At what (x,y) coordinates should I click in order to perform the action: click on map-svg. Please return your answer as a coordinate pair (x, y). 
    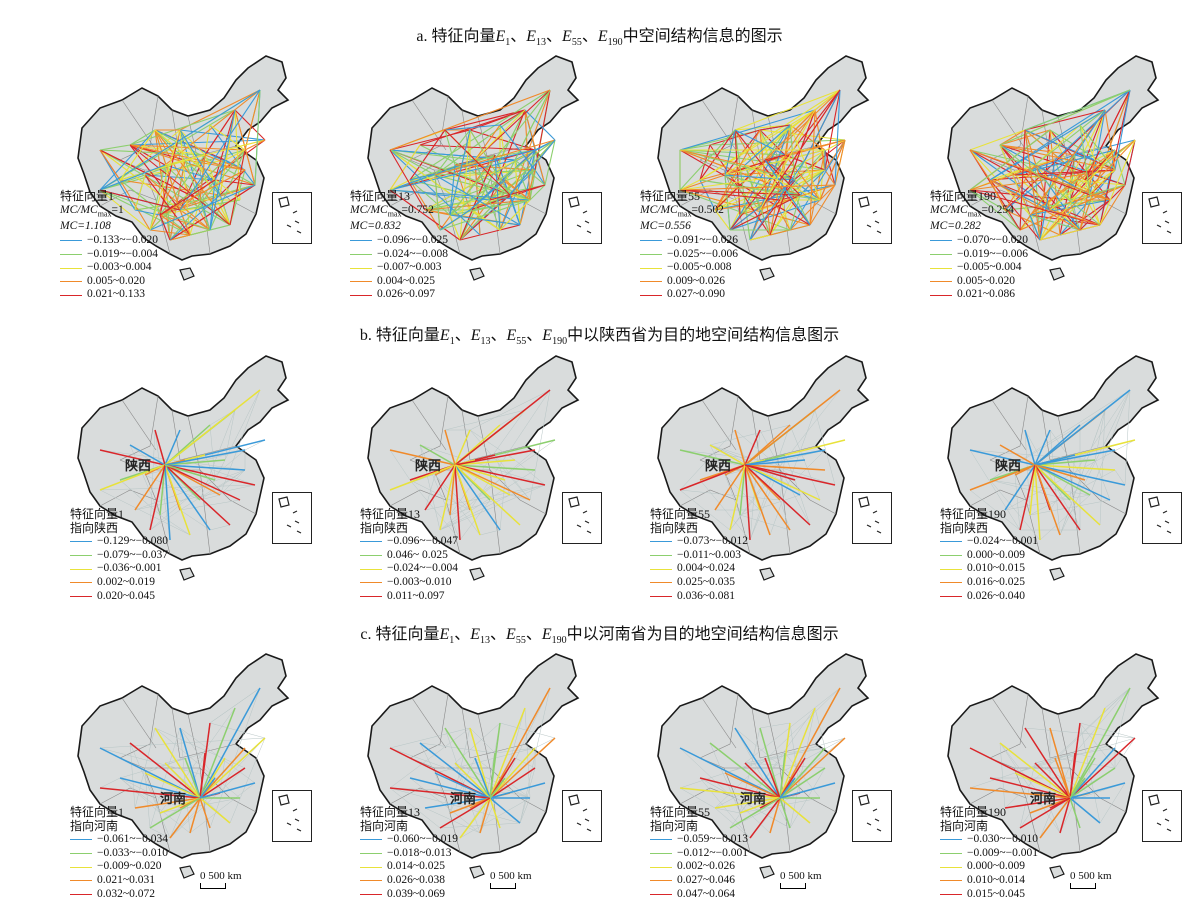
    Looking at the image, I should click on (1053, 168).